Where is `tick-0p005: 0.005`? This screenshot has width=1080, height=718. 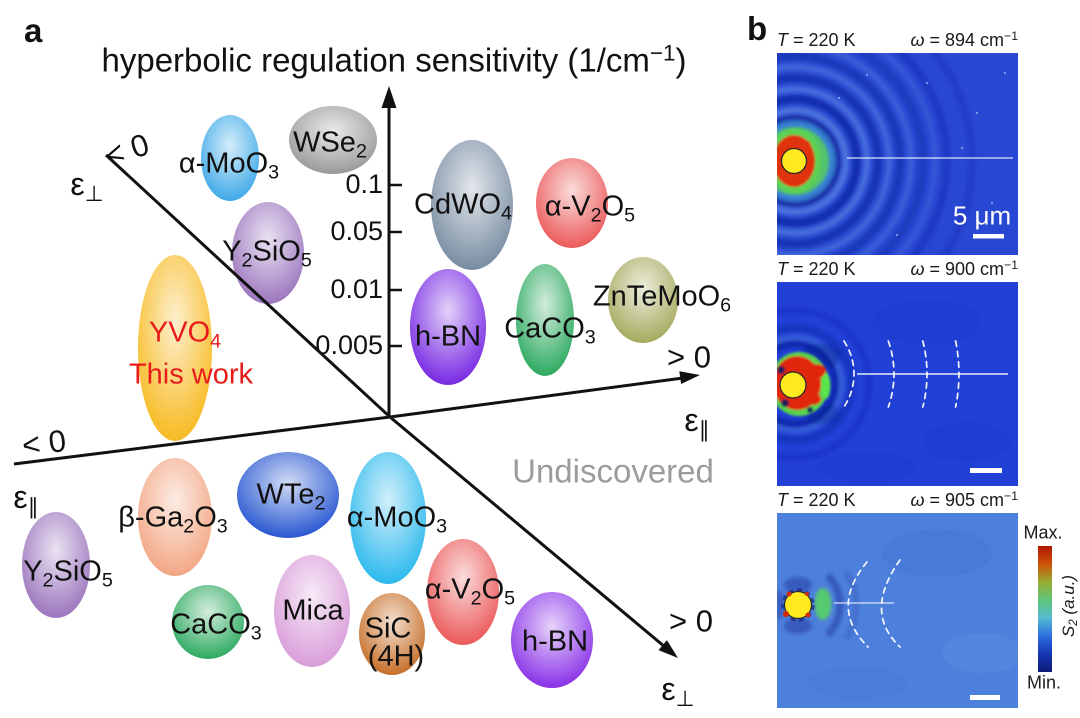 tick-0p005: 0.005 is located at coordinates (349, 345).